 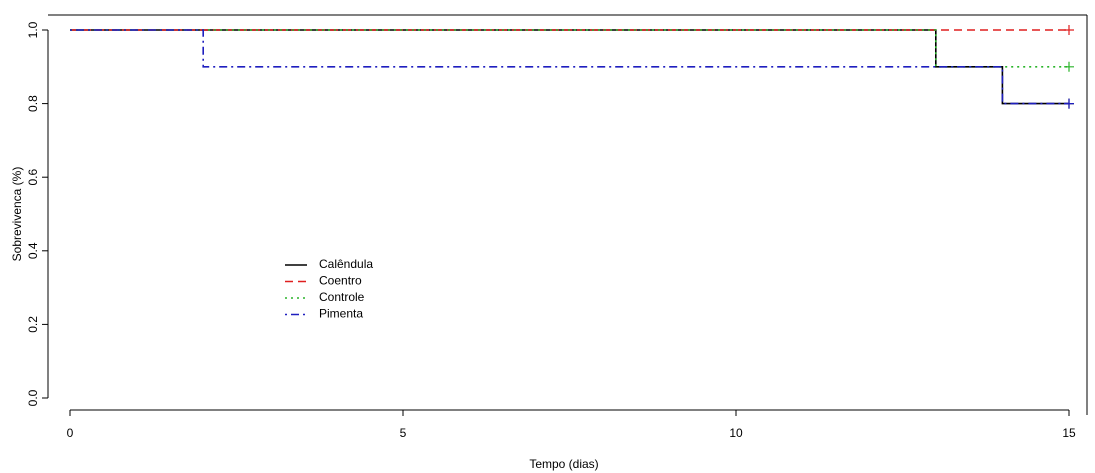 What do you see at coordinates (341, 314) in the screenshot?
I see `legend-label: Pimenta` at bounding box center [341, 314].